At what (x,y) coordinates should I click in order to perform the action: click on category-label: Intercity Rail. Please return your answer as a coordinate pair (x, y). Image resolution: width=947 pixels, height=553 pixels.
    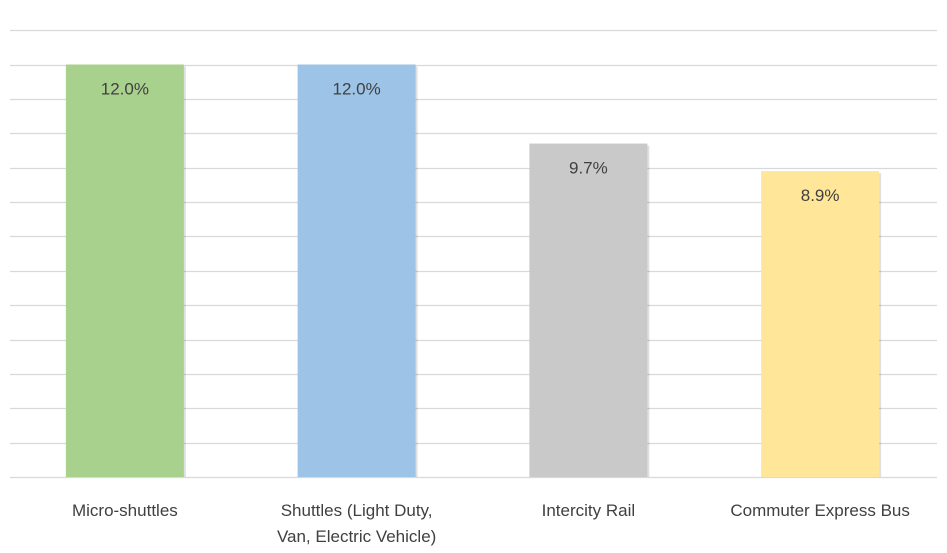
    Looking at the image, I should click on (589, 510).